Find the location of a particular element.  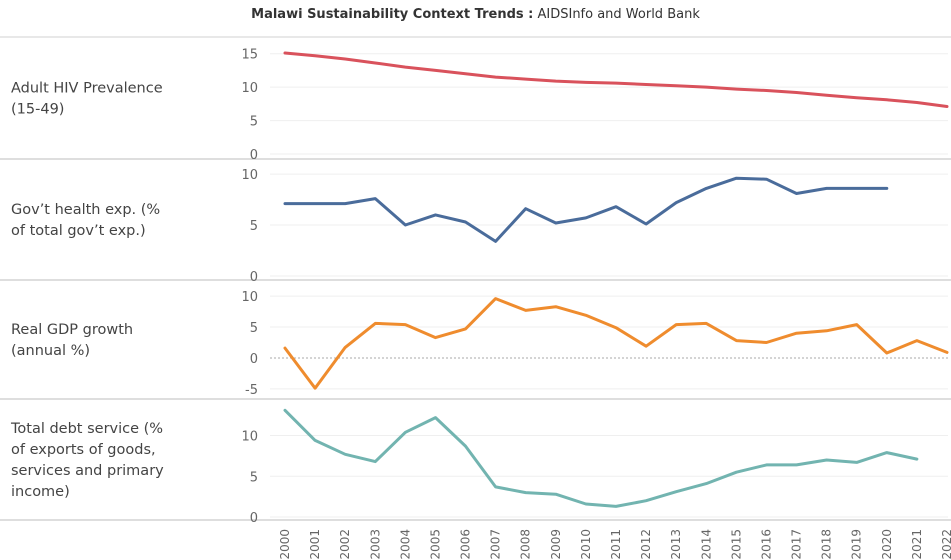

x-tick-label: 2011 is located at coordinates (616, 544).